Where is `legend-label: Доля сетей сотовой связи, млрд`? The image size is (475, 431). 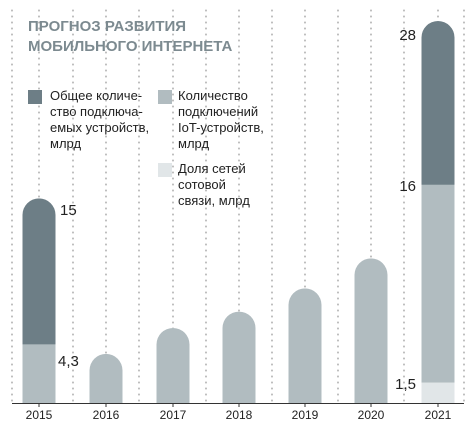
legend-label: Доля сетей сотовой связи, млрд is located at coordinates (214, 184).